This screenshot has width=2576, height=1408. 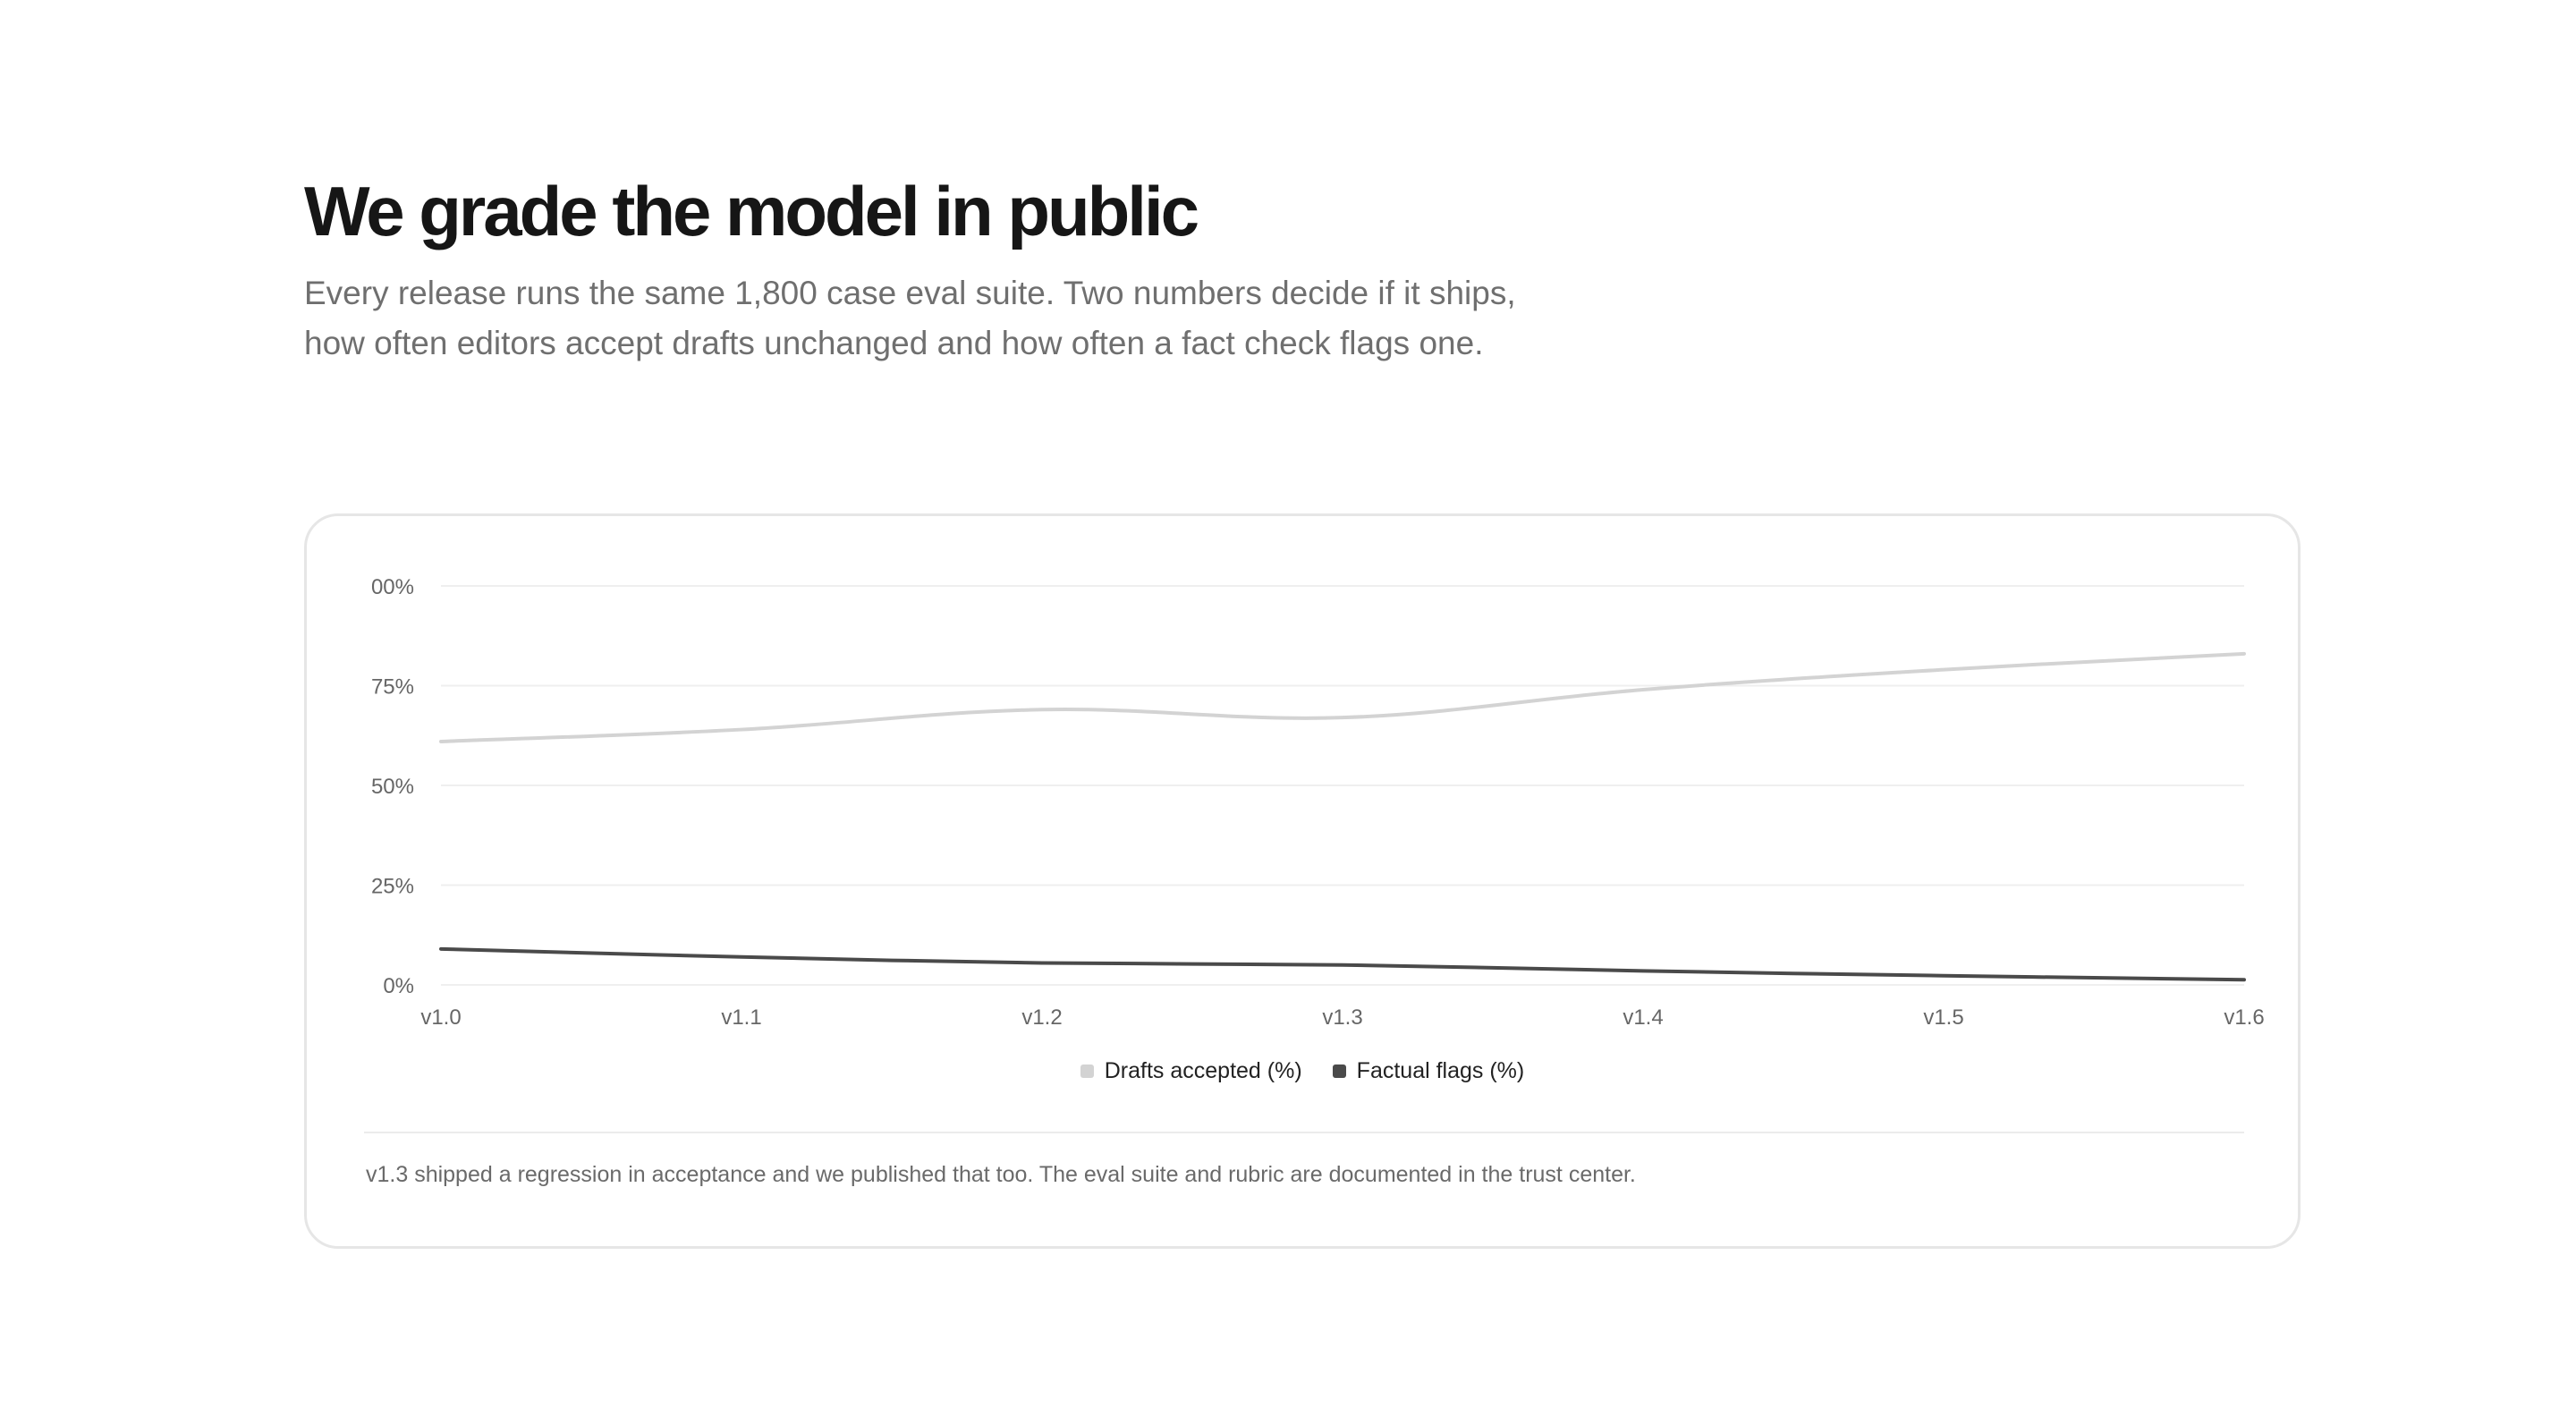 What do you see at coordinates (392, 687) in the screenshot?
I see `y-tick-label: 75%` at bounding box center [392, 687].